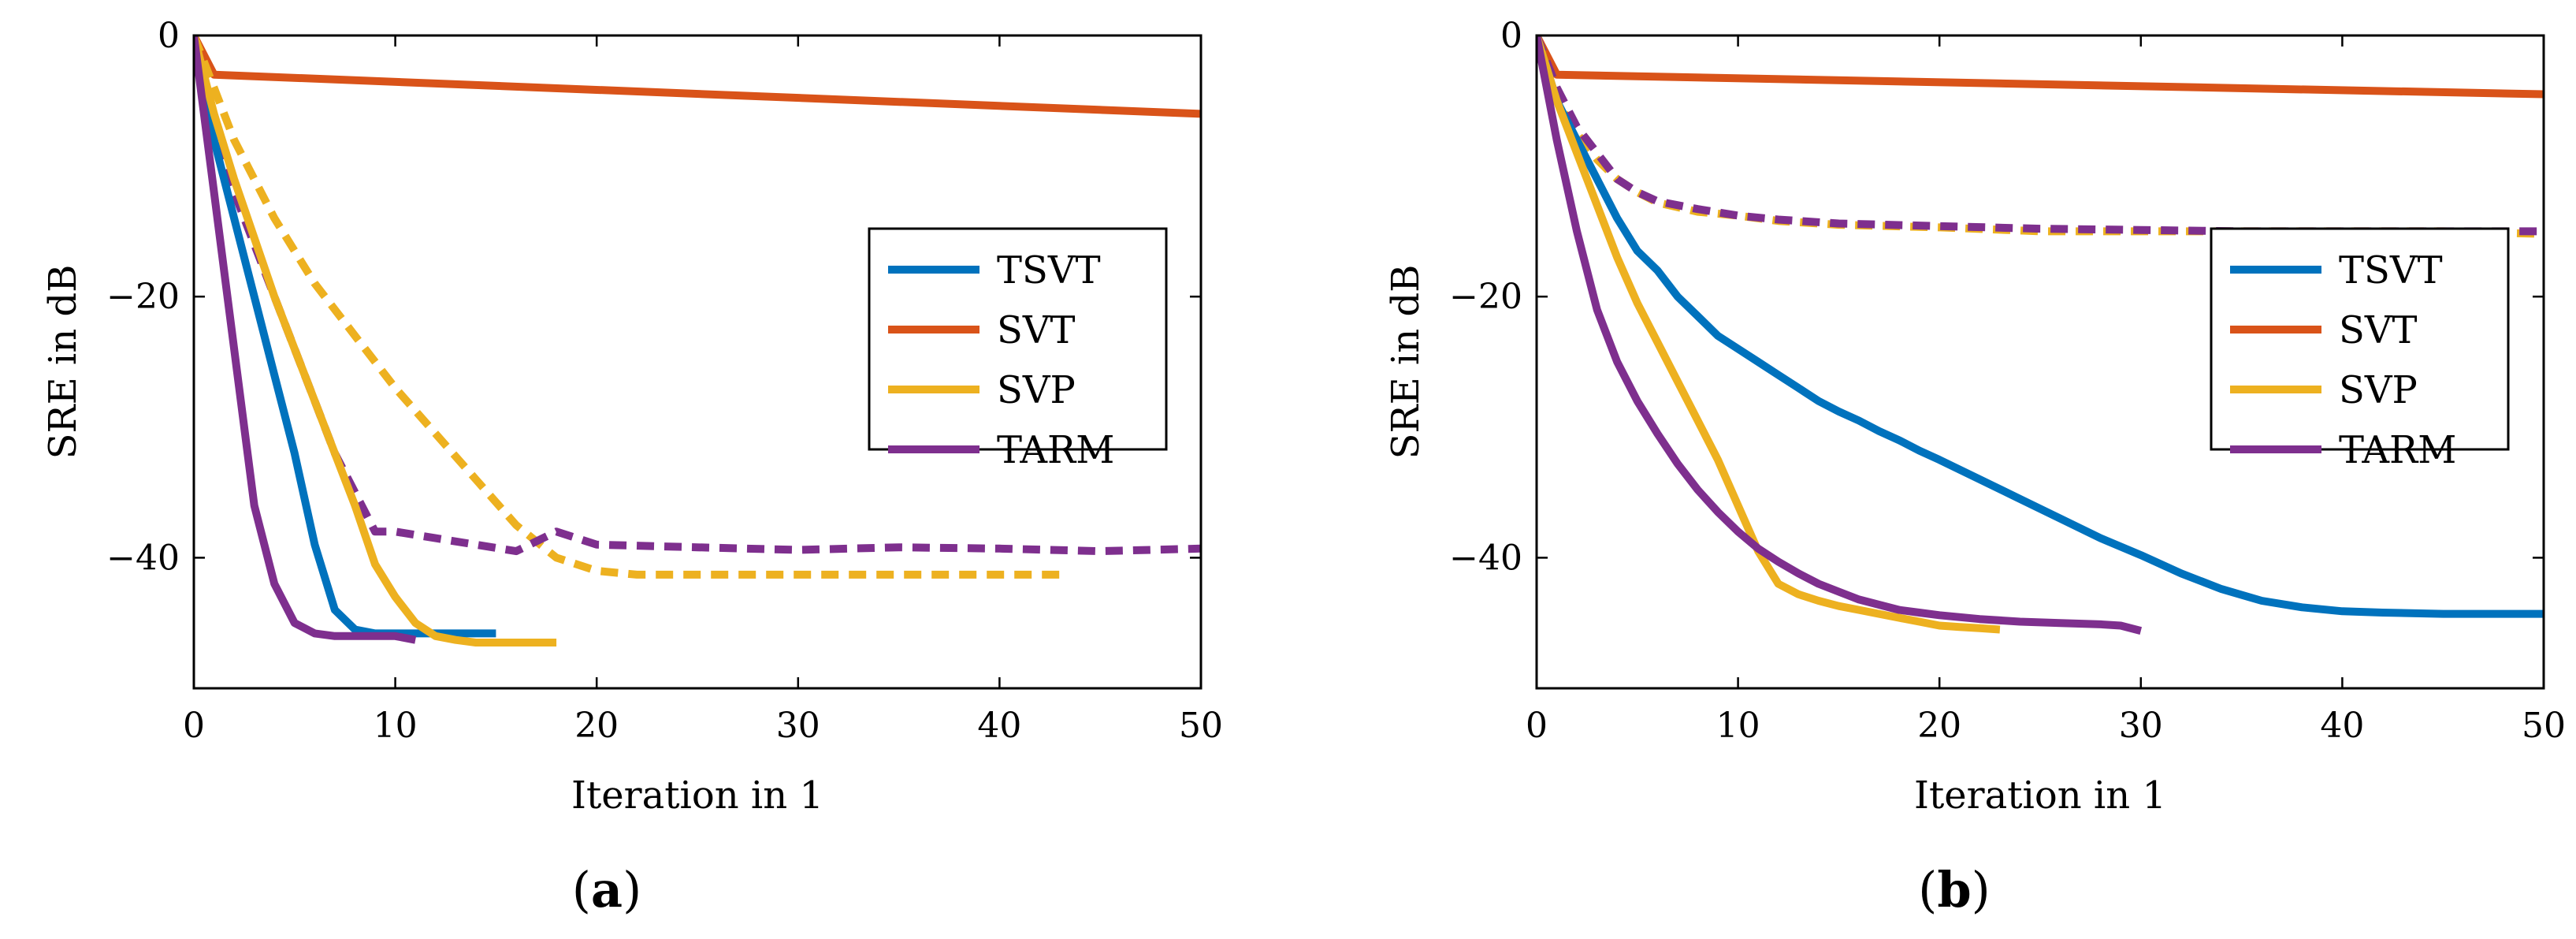 This screenshot has height=939, width=2576. I want to click on panel-letter: a, so click(607, 890).